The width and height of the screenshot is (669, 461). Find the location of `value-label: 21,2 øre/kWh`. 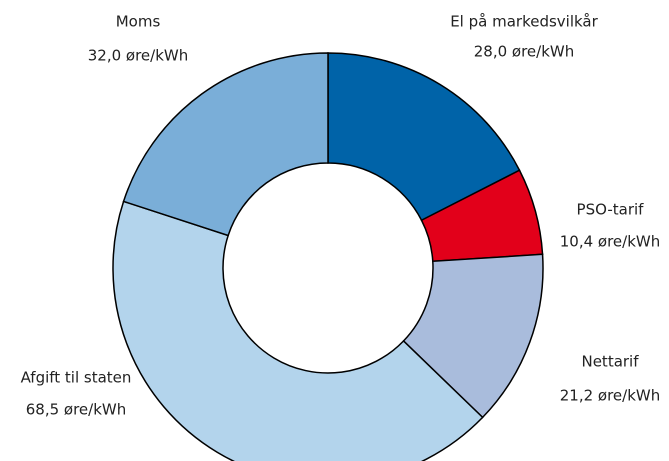

value-label: 21,2 øre/kWh is located at coordinates (610, 396).